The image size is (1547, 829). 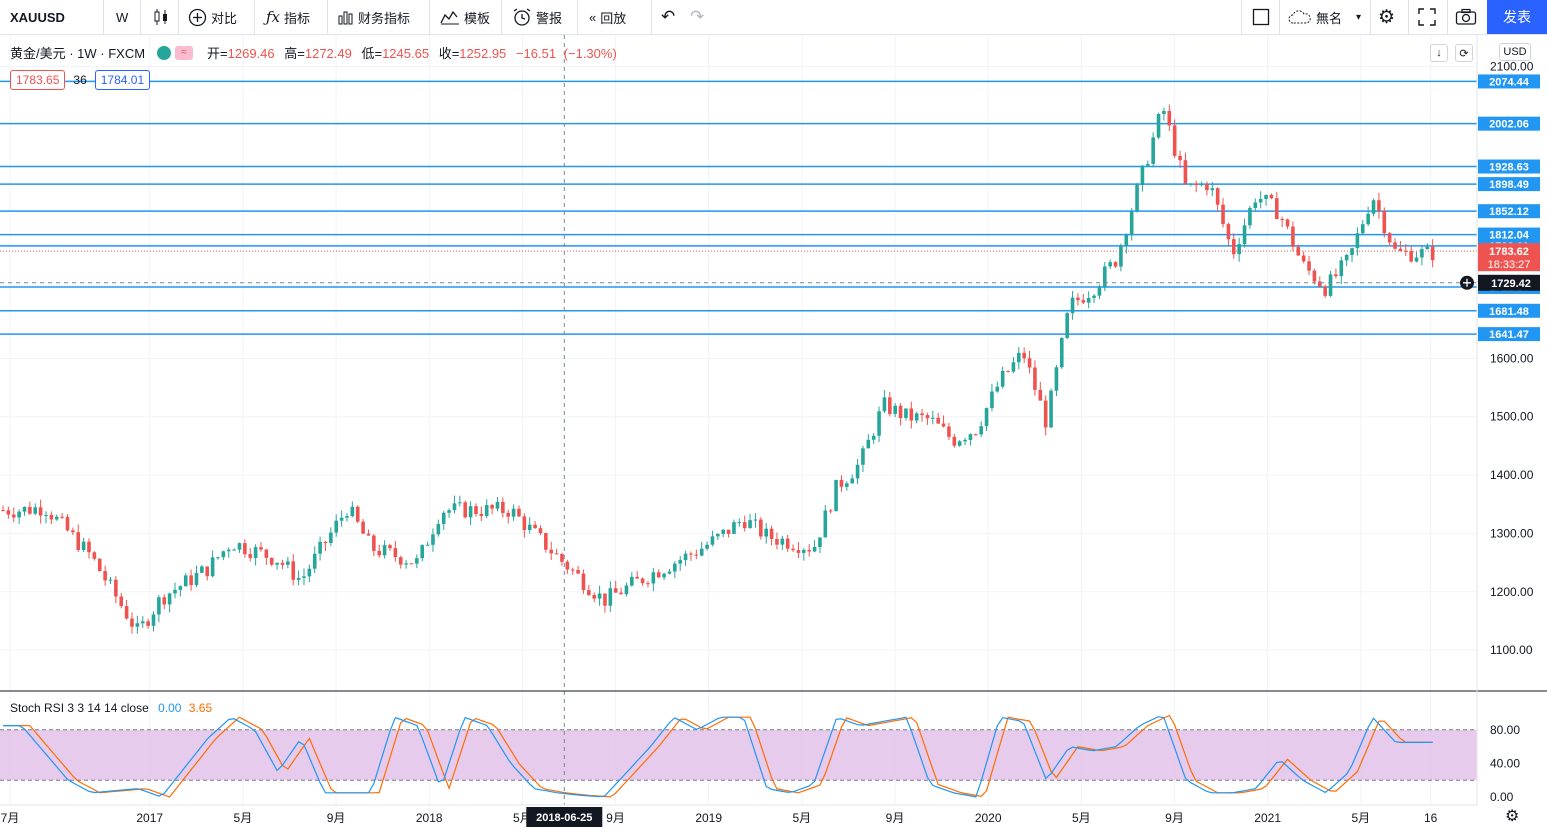 What do you see at coordinates (590, 53) in the screenshot?
I see `change-pct-value: (−1.30%)` at bounding box center [590, 53].